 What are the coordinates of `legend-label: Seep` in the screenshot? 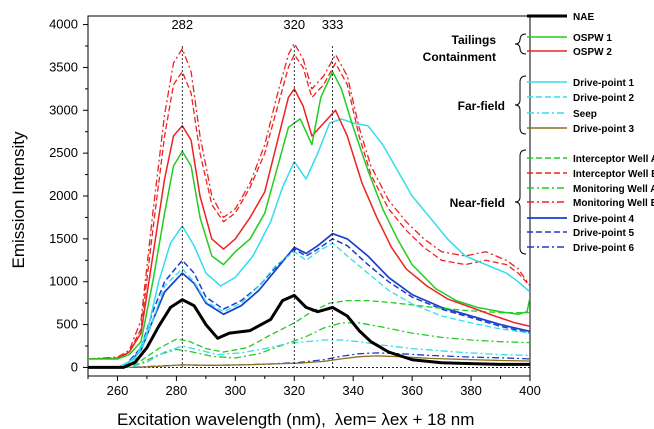 It's located at (585, 114).